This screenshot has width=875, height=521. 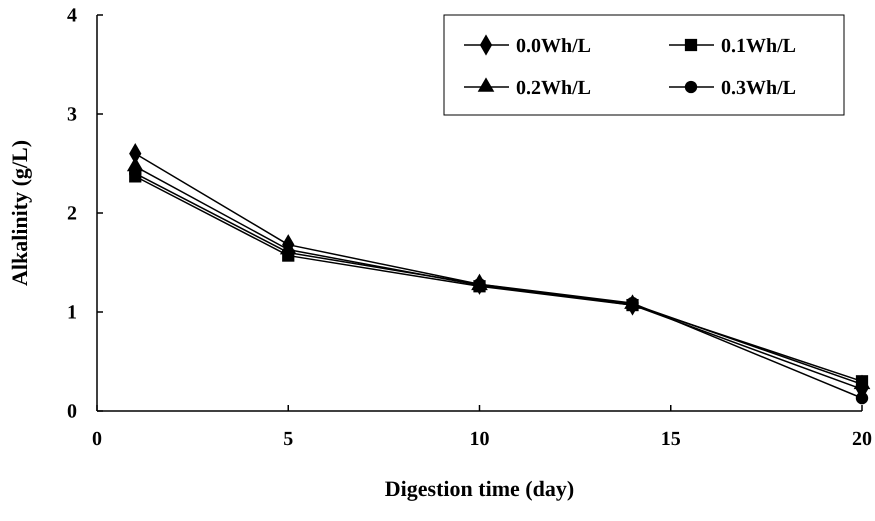 I want to click on y-tick-label: 0, so click(x=72, y=411).